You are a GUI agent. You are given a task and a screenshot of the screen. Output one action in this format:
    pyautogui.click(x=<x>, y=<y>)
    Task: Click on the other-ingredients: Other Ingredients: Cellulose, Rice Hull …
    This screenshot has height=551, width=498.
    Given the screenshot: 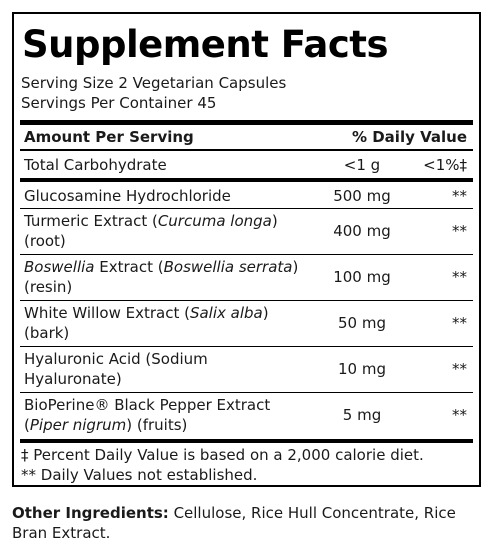 What is the action you would take?
    pyautogui.click(x=247, y=523)
    